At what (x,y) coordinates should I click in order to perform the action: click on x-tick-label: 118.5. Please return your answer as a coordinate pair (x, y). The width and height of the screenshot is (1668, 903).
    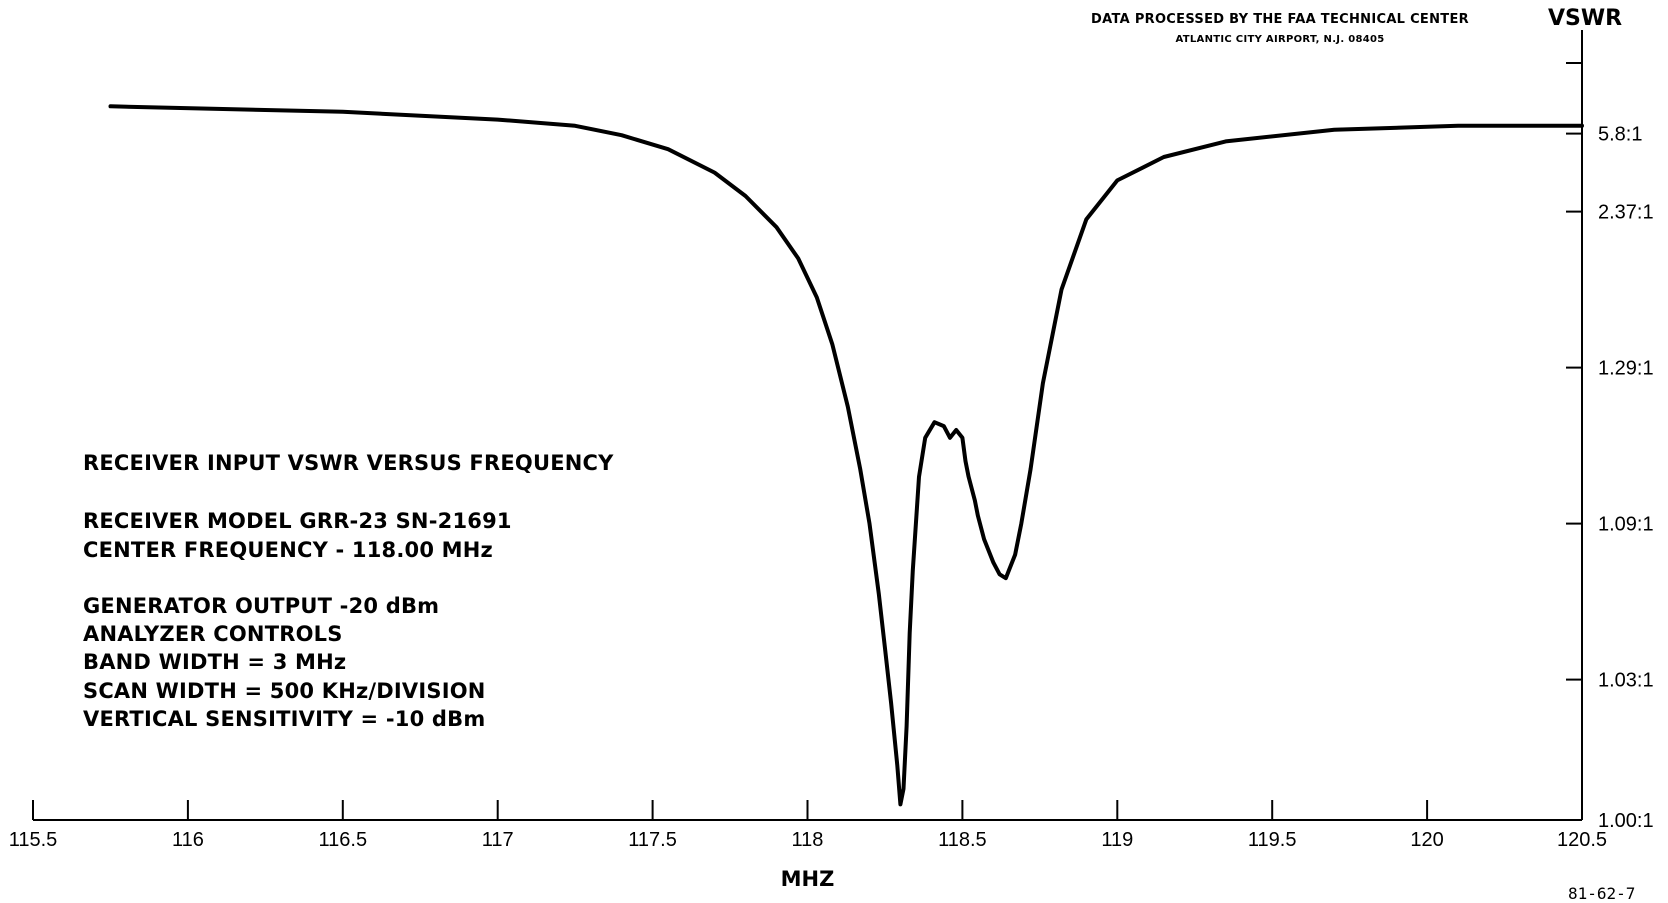
    Looking at the image, I should click on (962, 840).